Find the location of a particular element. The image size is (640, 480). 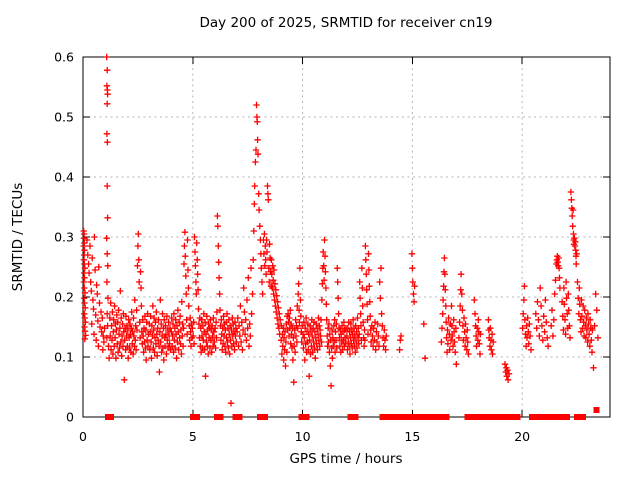

y-tick-label: 0.4 is located at coordinates (64, 177).